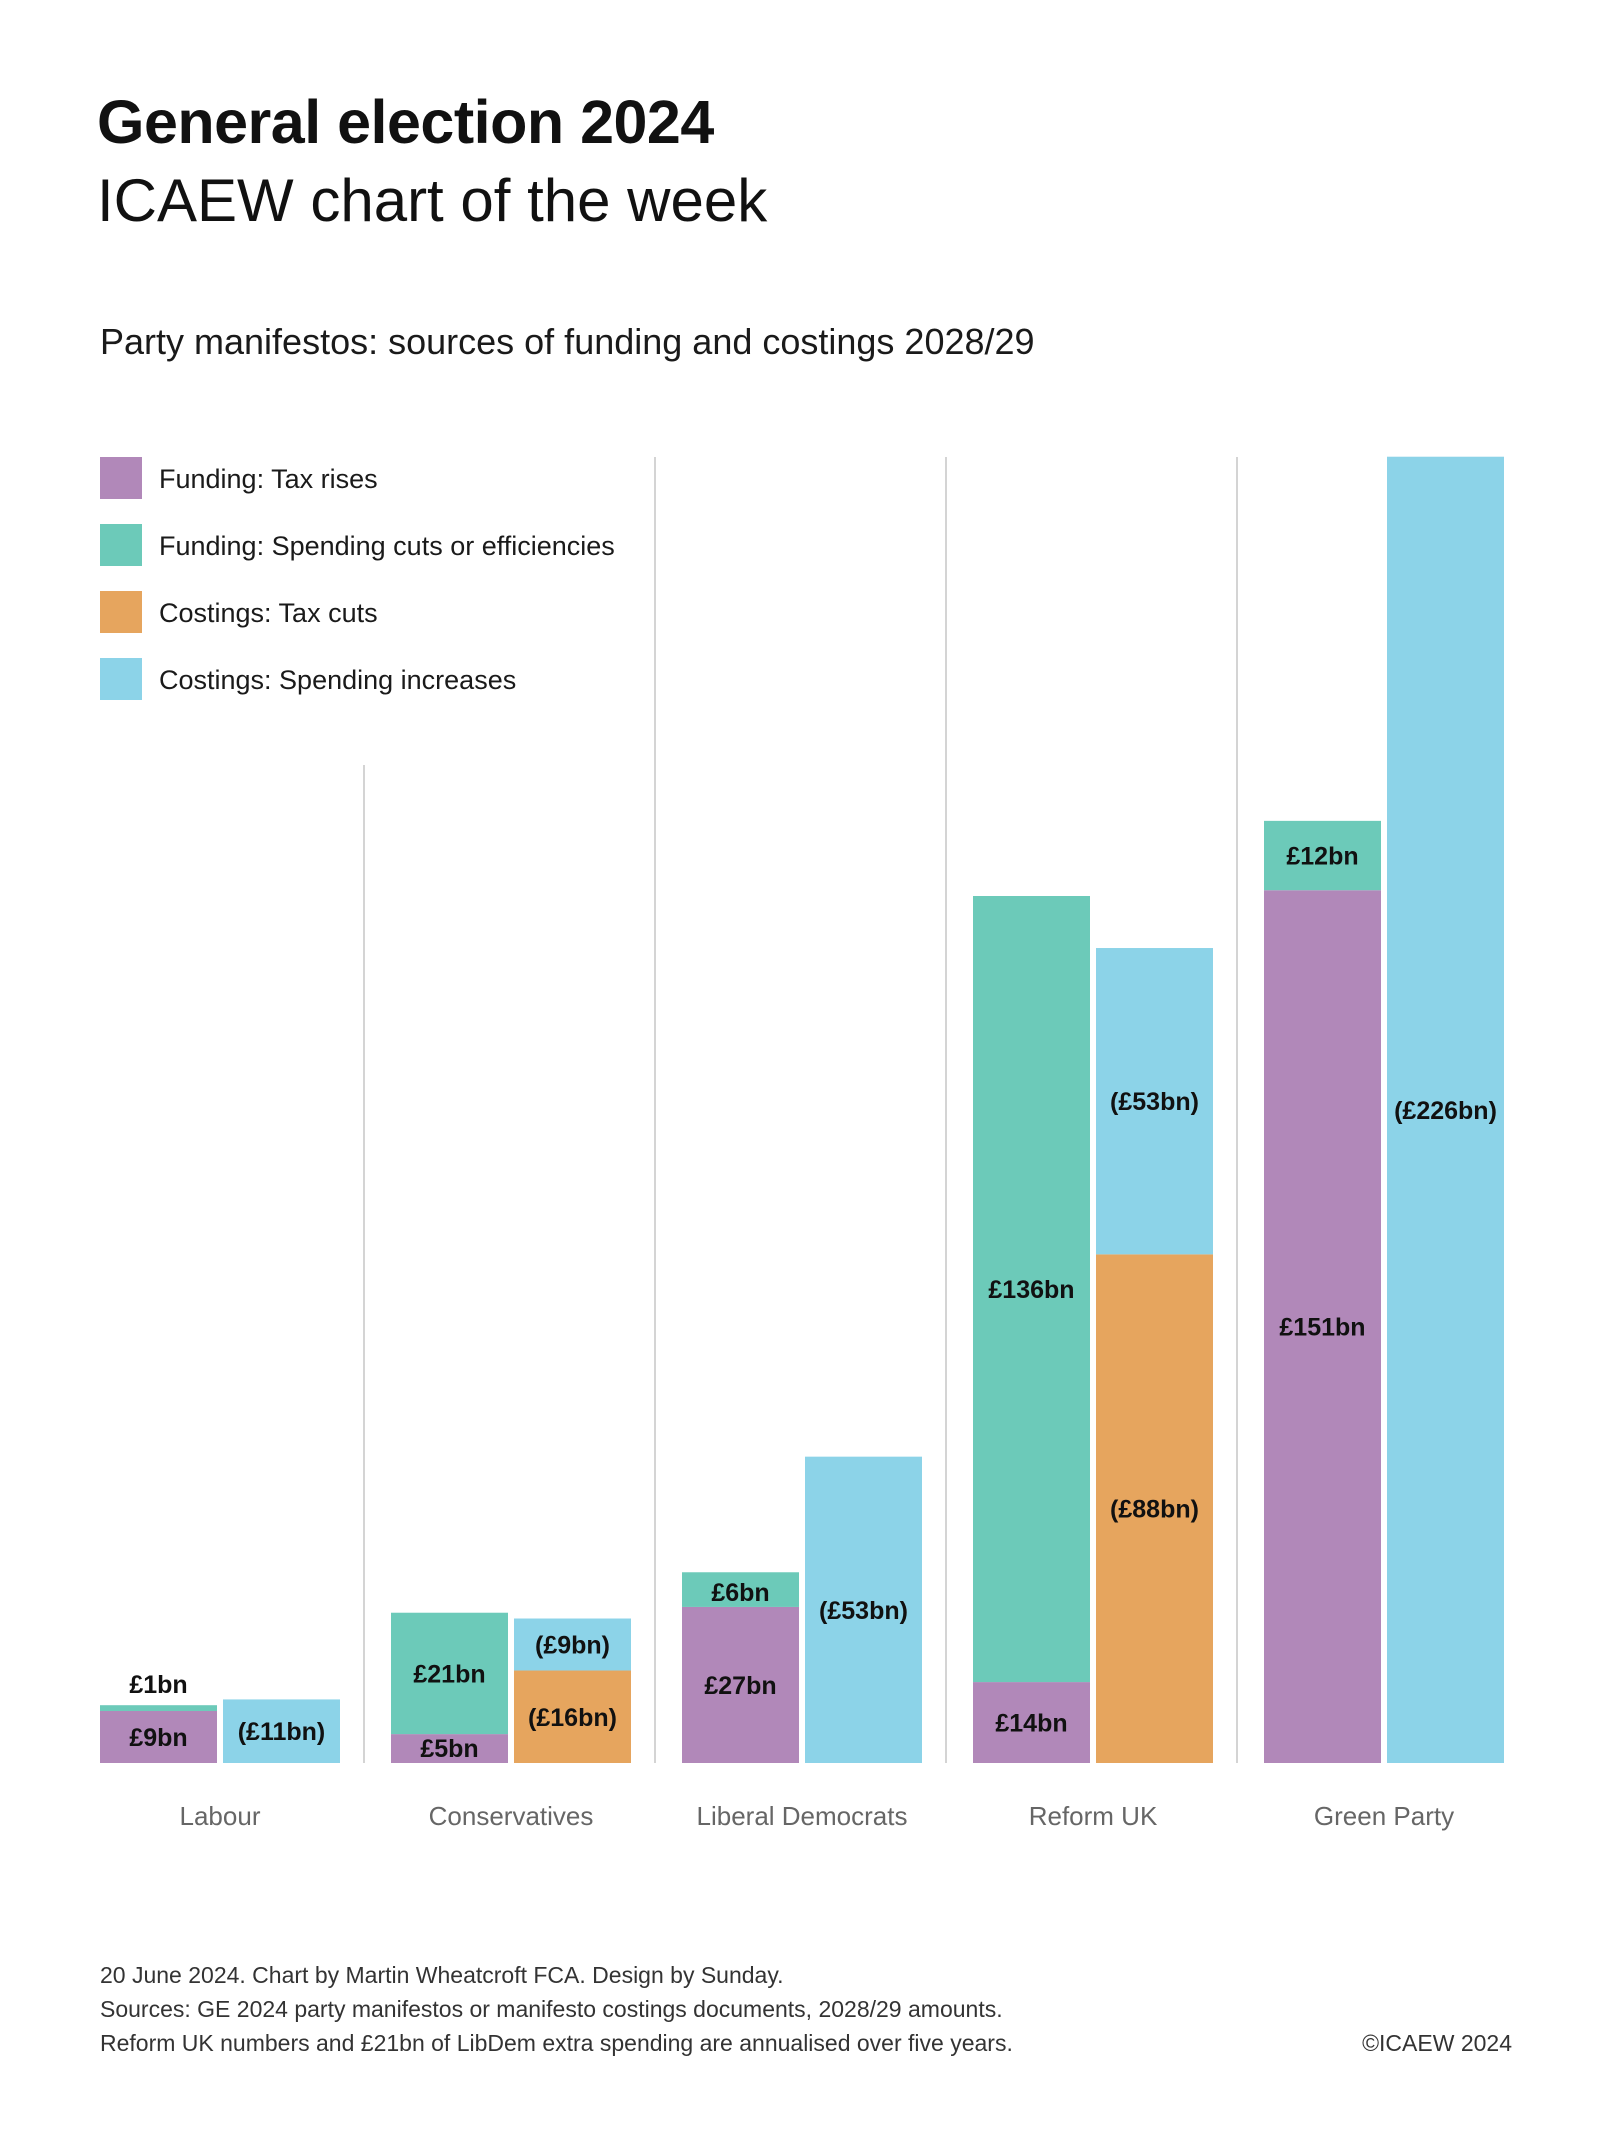  I want to click on x-tick-label: Green Party, so click(1384, 1816).